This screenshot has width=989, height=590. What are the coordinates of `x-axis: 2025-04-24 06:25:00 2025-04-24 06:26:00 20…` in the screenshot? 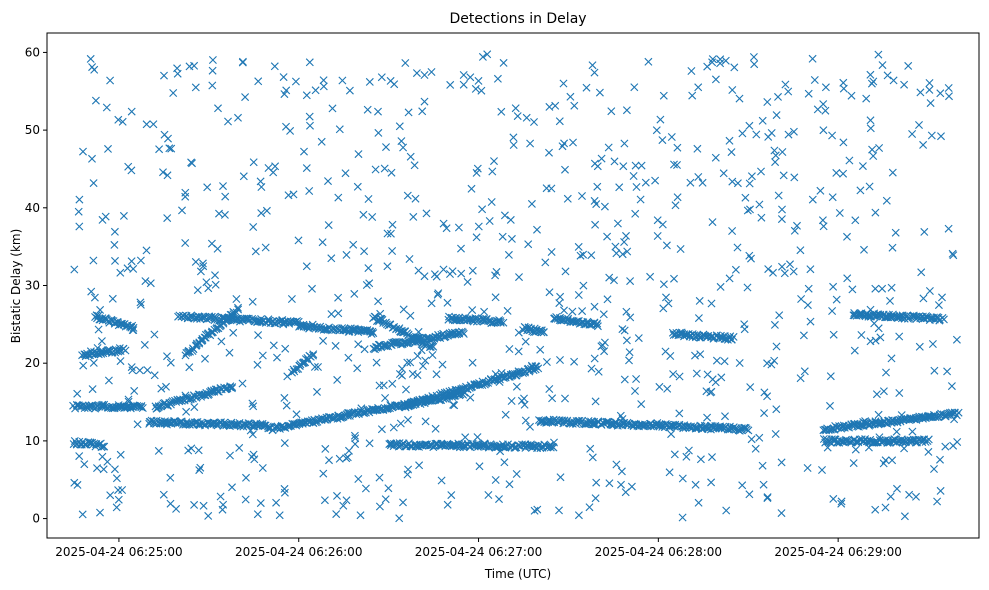 It's located at (478, 548).